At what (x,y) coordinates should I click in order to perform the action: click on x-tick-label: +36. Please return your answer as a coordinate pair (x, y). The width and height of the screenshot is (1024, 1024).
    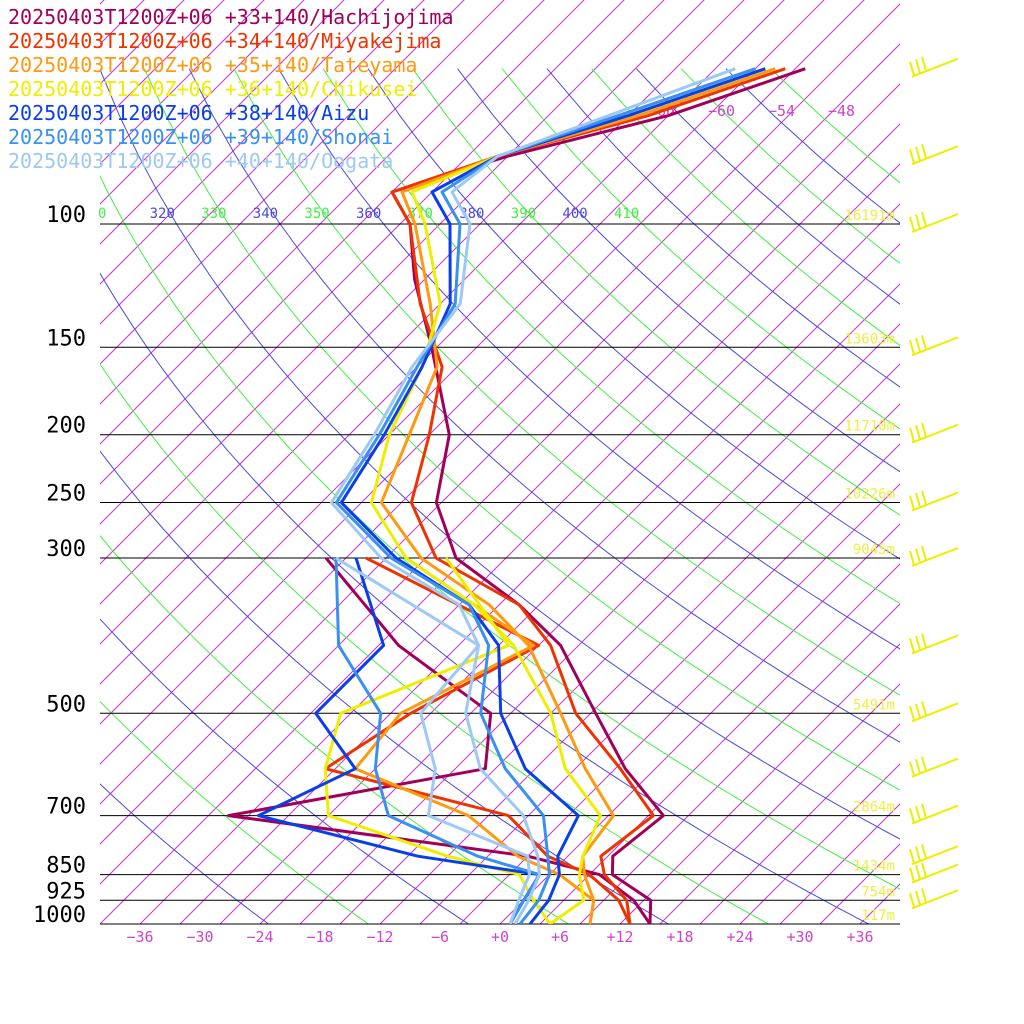
    Looking at the image, I should click on (859, 937).